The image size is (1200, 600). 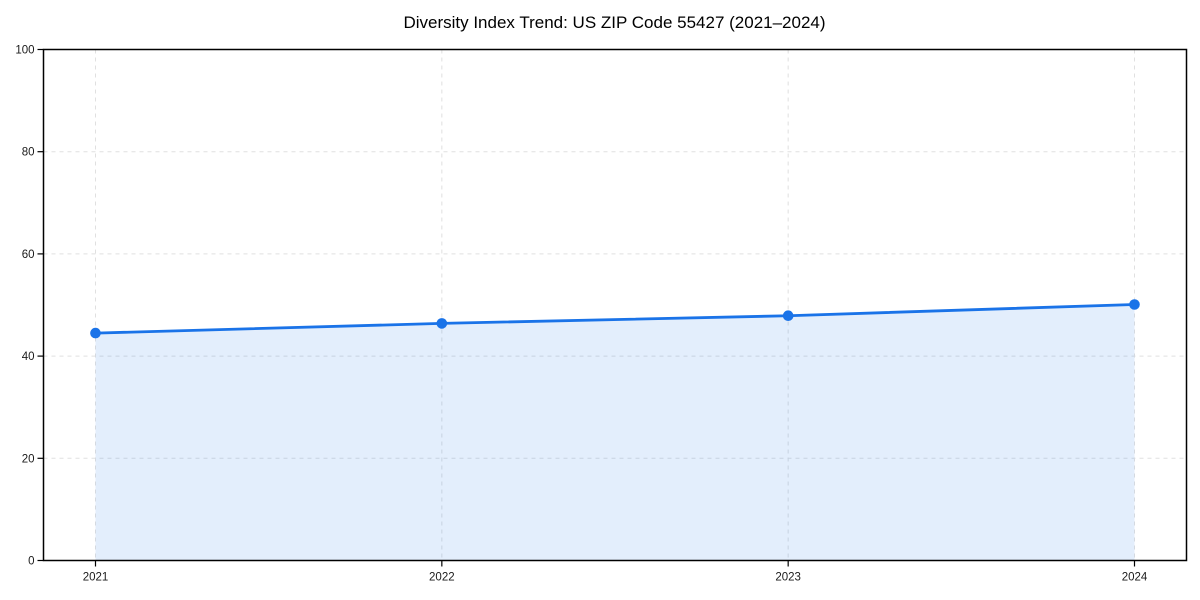 What do you see at coordinates (615, 578) in the screenshot?
I see `x-axis-tick-labels: 2021 2022 2023 2024` at bounding box center [615, 578].